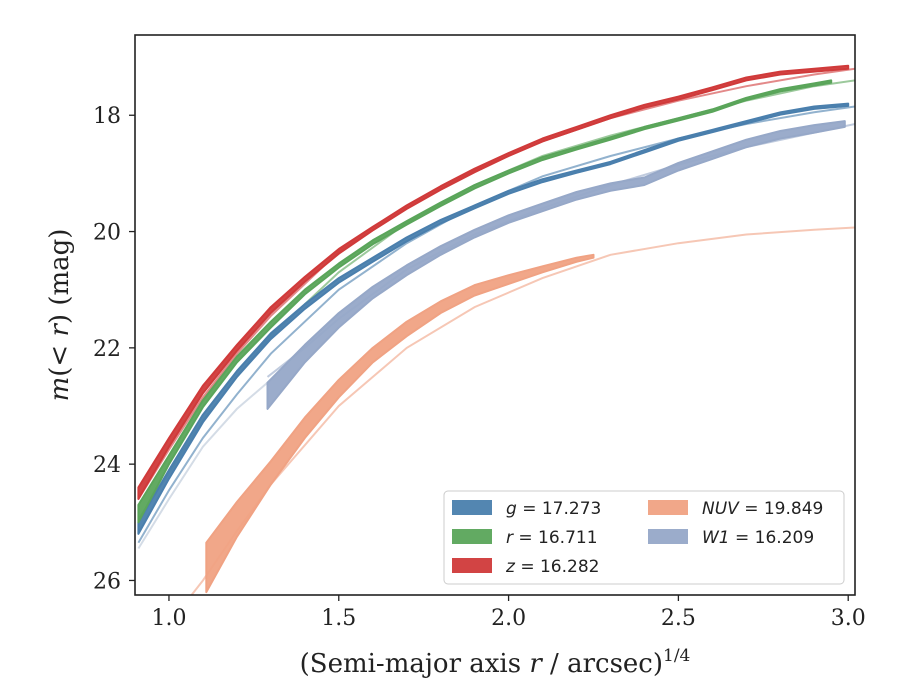 The image size is (900, 700). What do you see at coordinates (508, 618) in the screenshot?
I see `x-tick-label: 2.0` at bounding box center [508, 618].